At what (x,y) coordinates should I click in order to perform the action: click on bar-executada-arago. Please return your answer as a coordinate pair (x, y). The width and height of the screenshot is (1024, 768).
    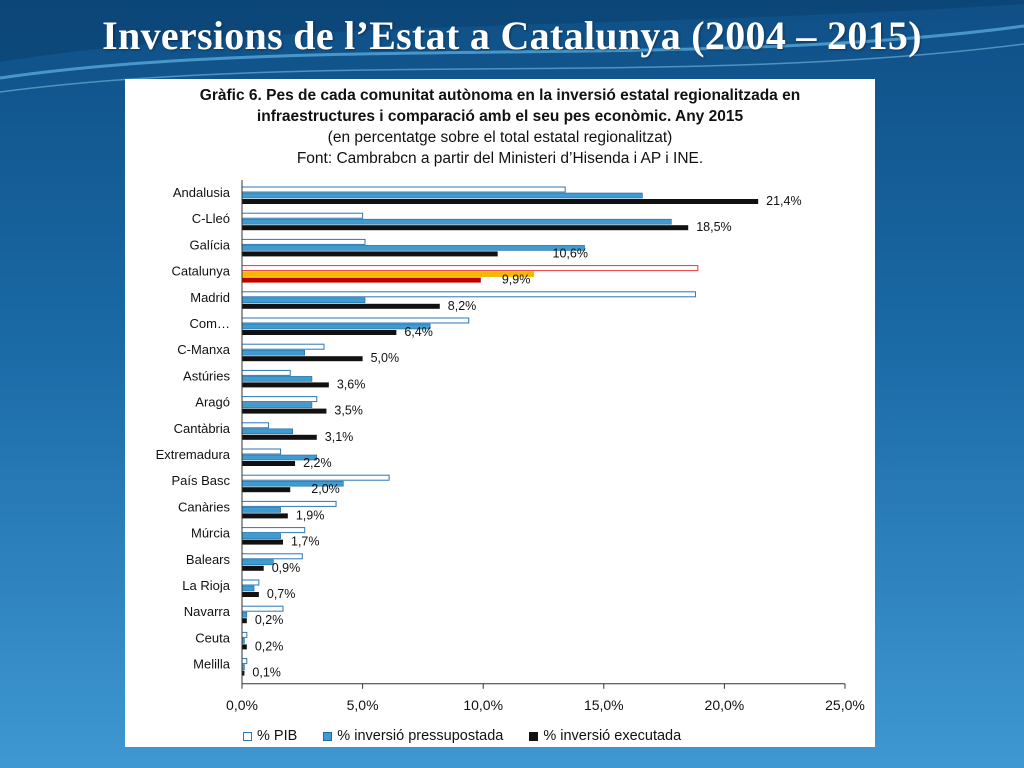
    Looking at the image, I should click on (284, 411).